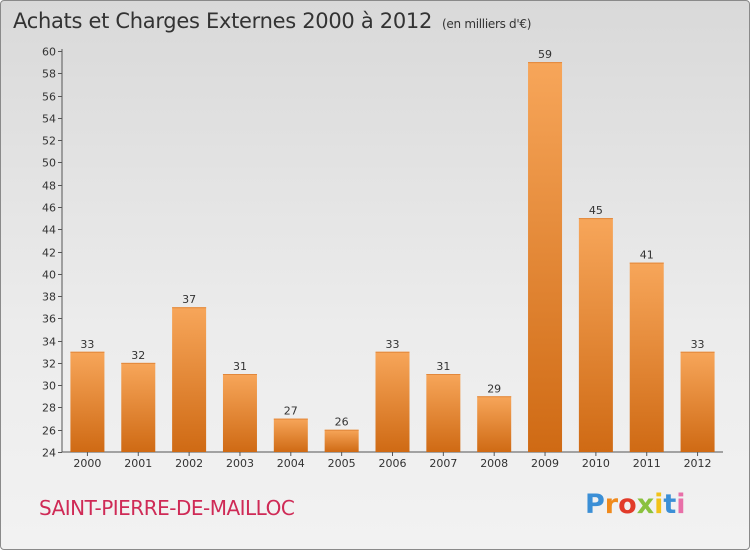  I want to click on x-tick-label: 2012, so click(698, 463).